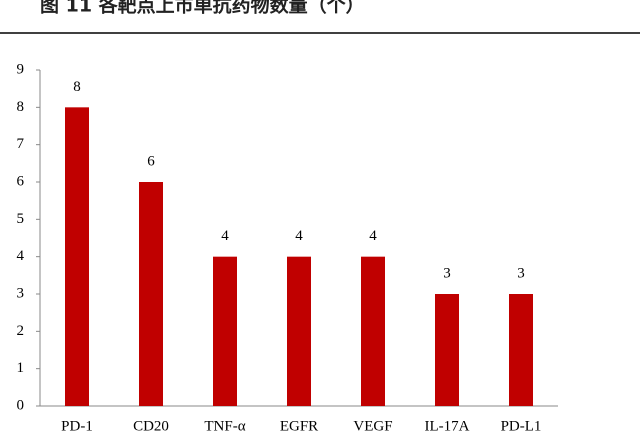 The width and height of the screenshot is (640, 439). What do you see at coordinates (521, 426) in the screenshot?
I see `x-tick-label: PD-L1` at bounding box center [521, 426].